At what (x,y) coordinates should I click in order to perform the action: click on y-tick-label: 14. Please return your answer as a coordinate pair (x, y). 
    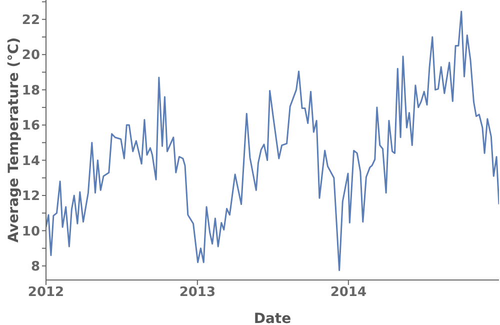
    Looking at the image, I should click on (31, 161).